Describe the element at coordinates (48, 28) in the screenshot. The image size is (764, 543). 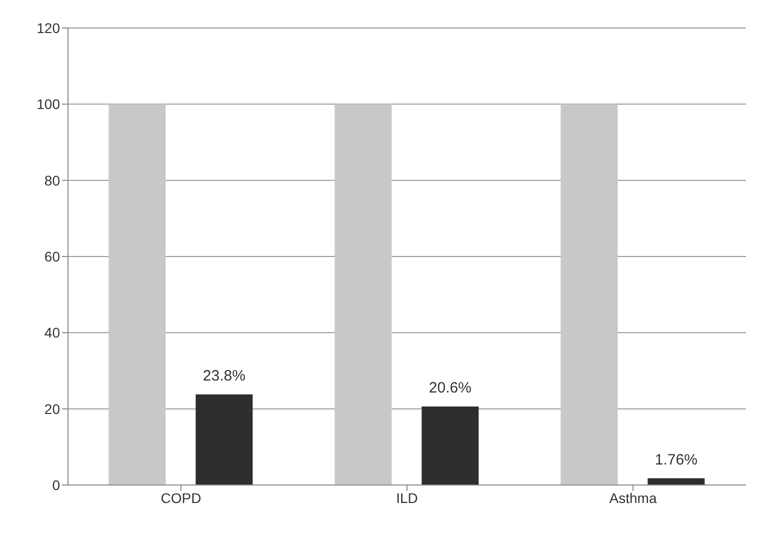
I see `y-tick-label: 120` at that location.